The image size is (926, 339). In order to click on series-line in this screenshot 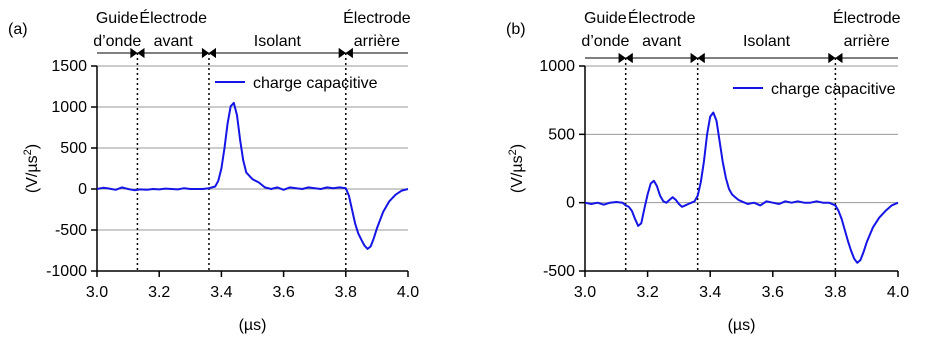, I will do `click(252, 175)`.